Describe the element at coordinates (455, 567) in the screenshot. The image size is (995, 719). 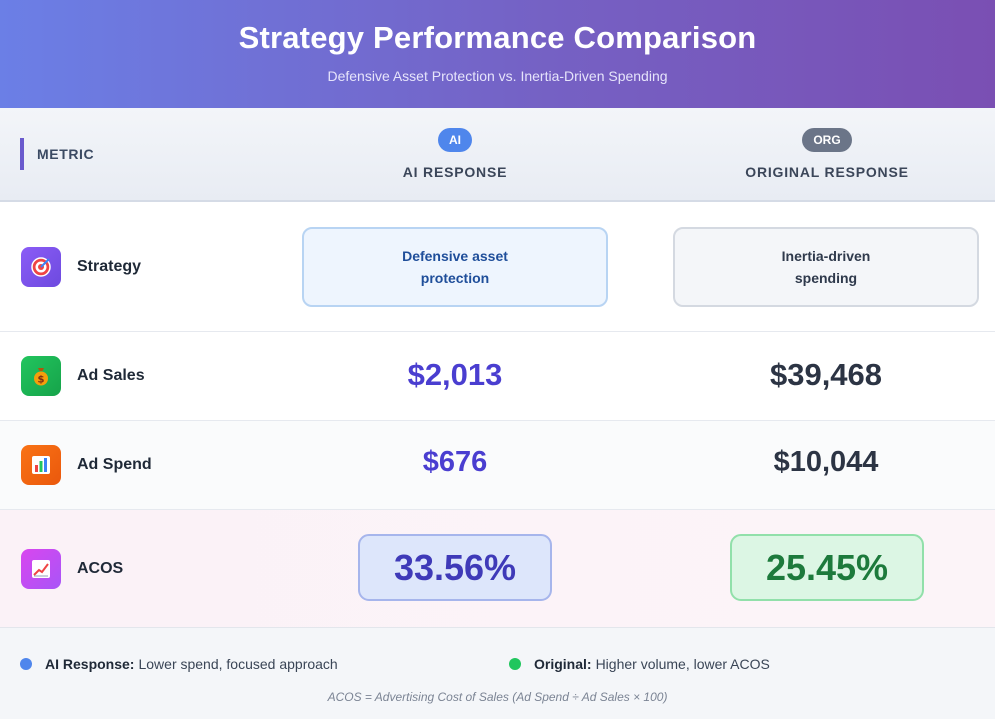
I see `ai-acos-value: 33.56%` at that location.